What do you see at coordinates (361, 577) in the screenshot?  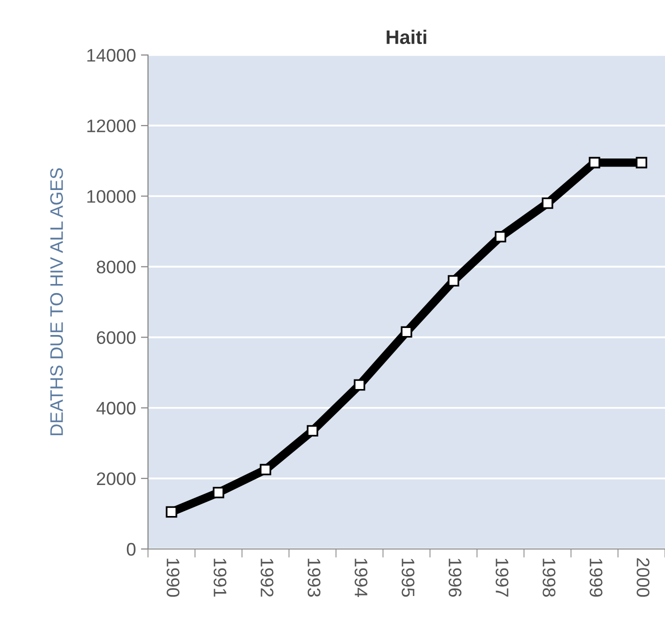 I see `x-tick-label: 1994` at bounding box center [361, 577].